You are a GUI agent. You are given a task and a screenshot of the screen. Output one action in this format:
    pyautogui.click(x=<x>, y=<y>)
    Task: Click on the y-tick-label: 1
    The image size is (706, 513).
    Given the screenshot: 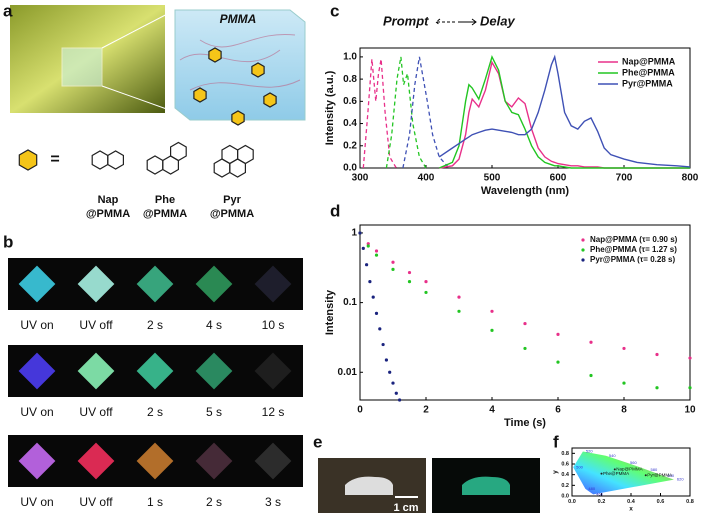 What is the action you would take?
    pyautogui.click(x=354, y=233)
    